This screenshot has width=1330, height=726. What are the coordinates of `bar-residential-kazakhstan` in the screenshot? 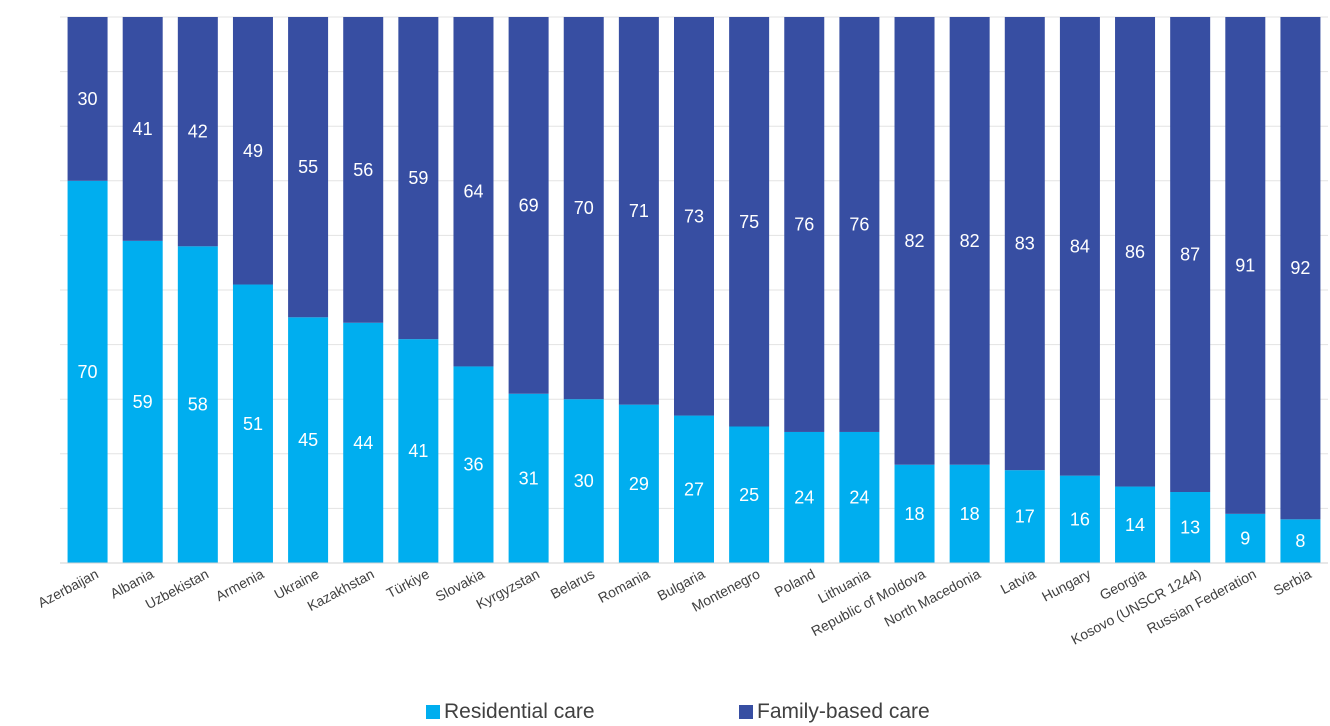 It's located at (363, 442).